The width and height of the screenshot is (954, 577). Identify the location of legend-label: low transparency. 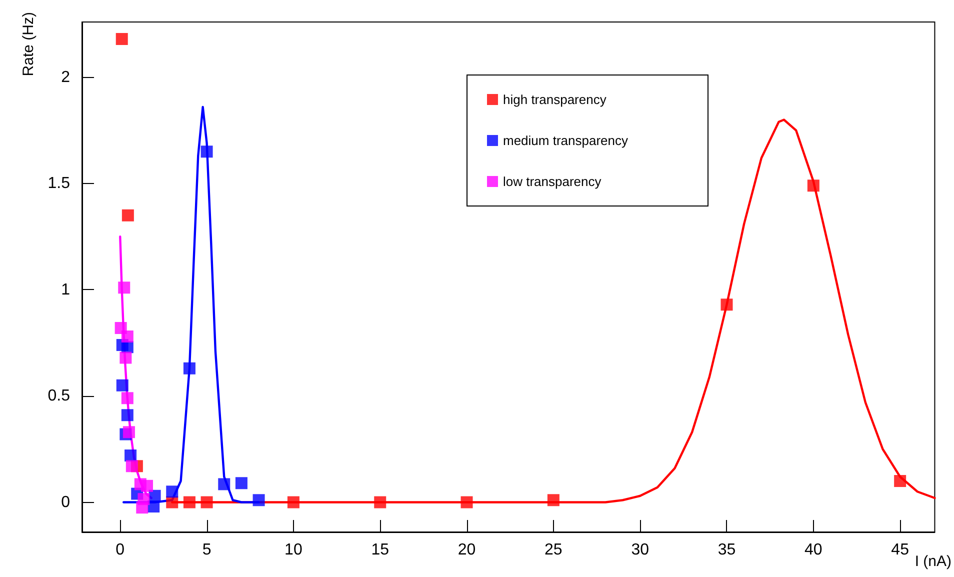
(552, 181).